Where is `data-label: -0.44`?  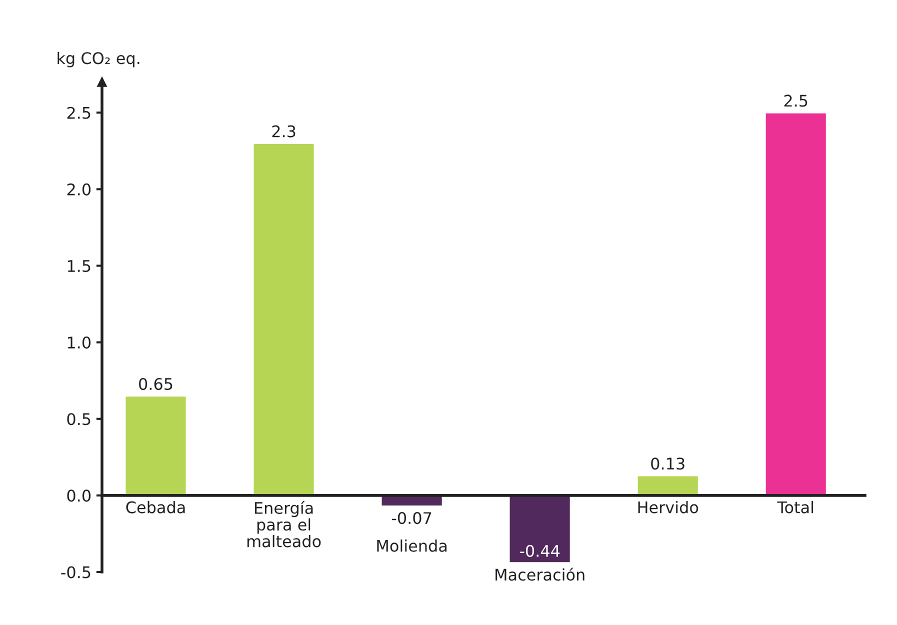 data-label: -0.44 is located at coordinates (540, 550).